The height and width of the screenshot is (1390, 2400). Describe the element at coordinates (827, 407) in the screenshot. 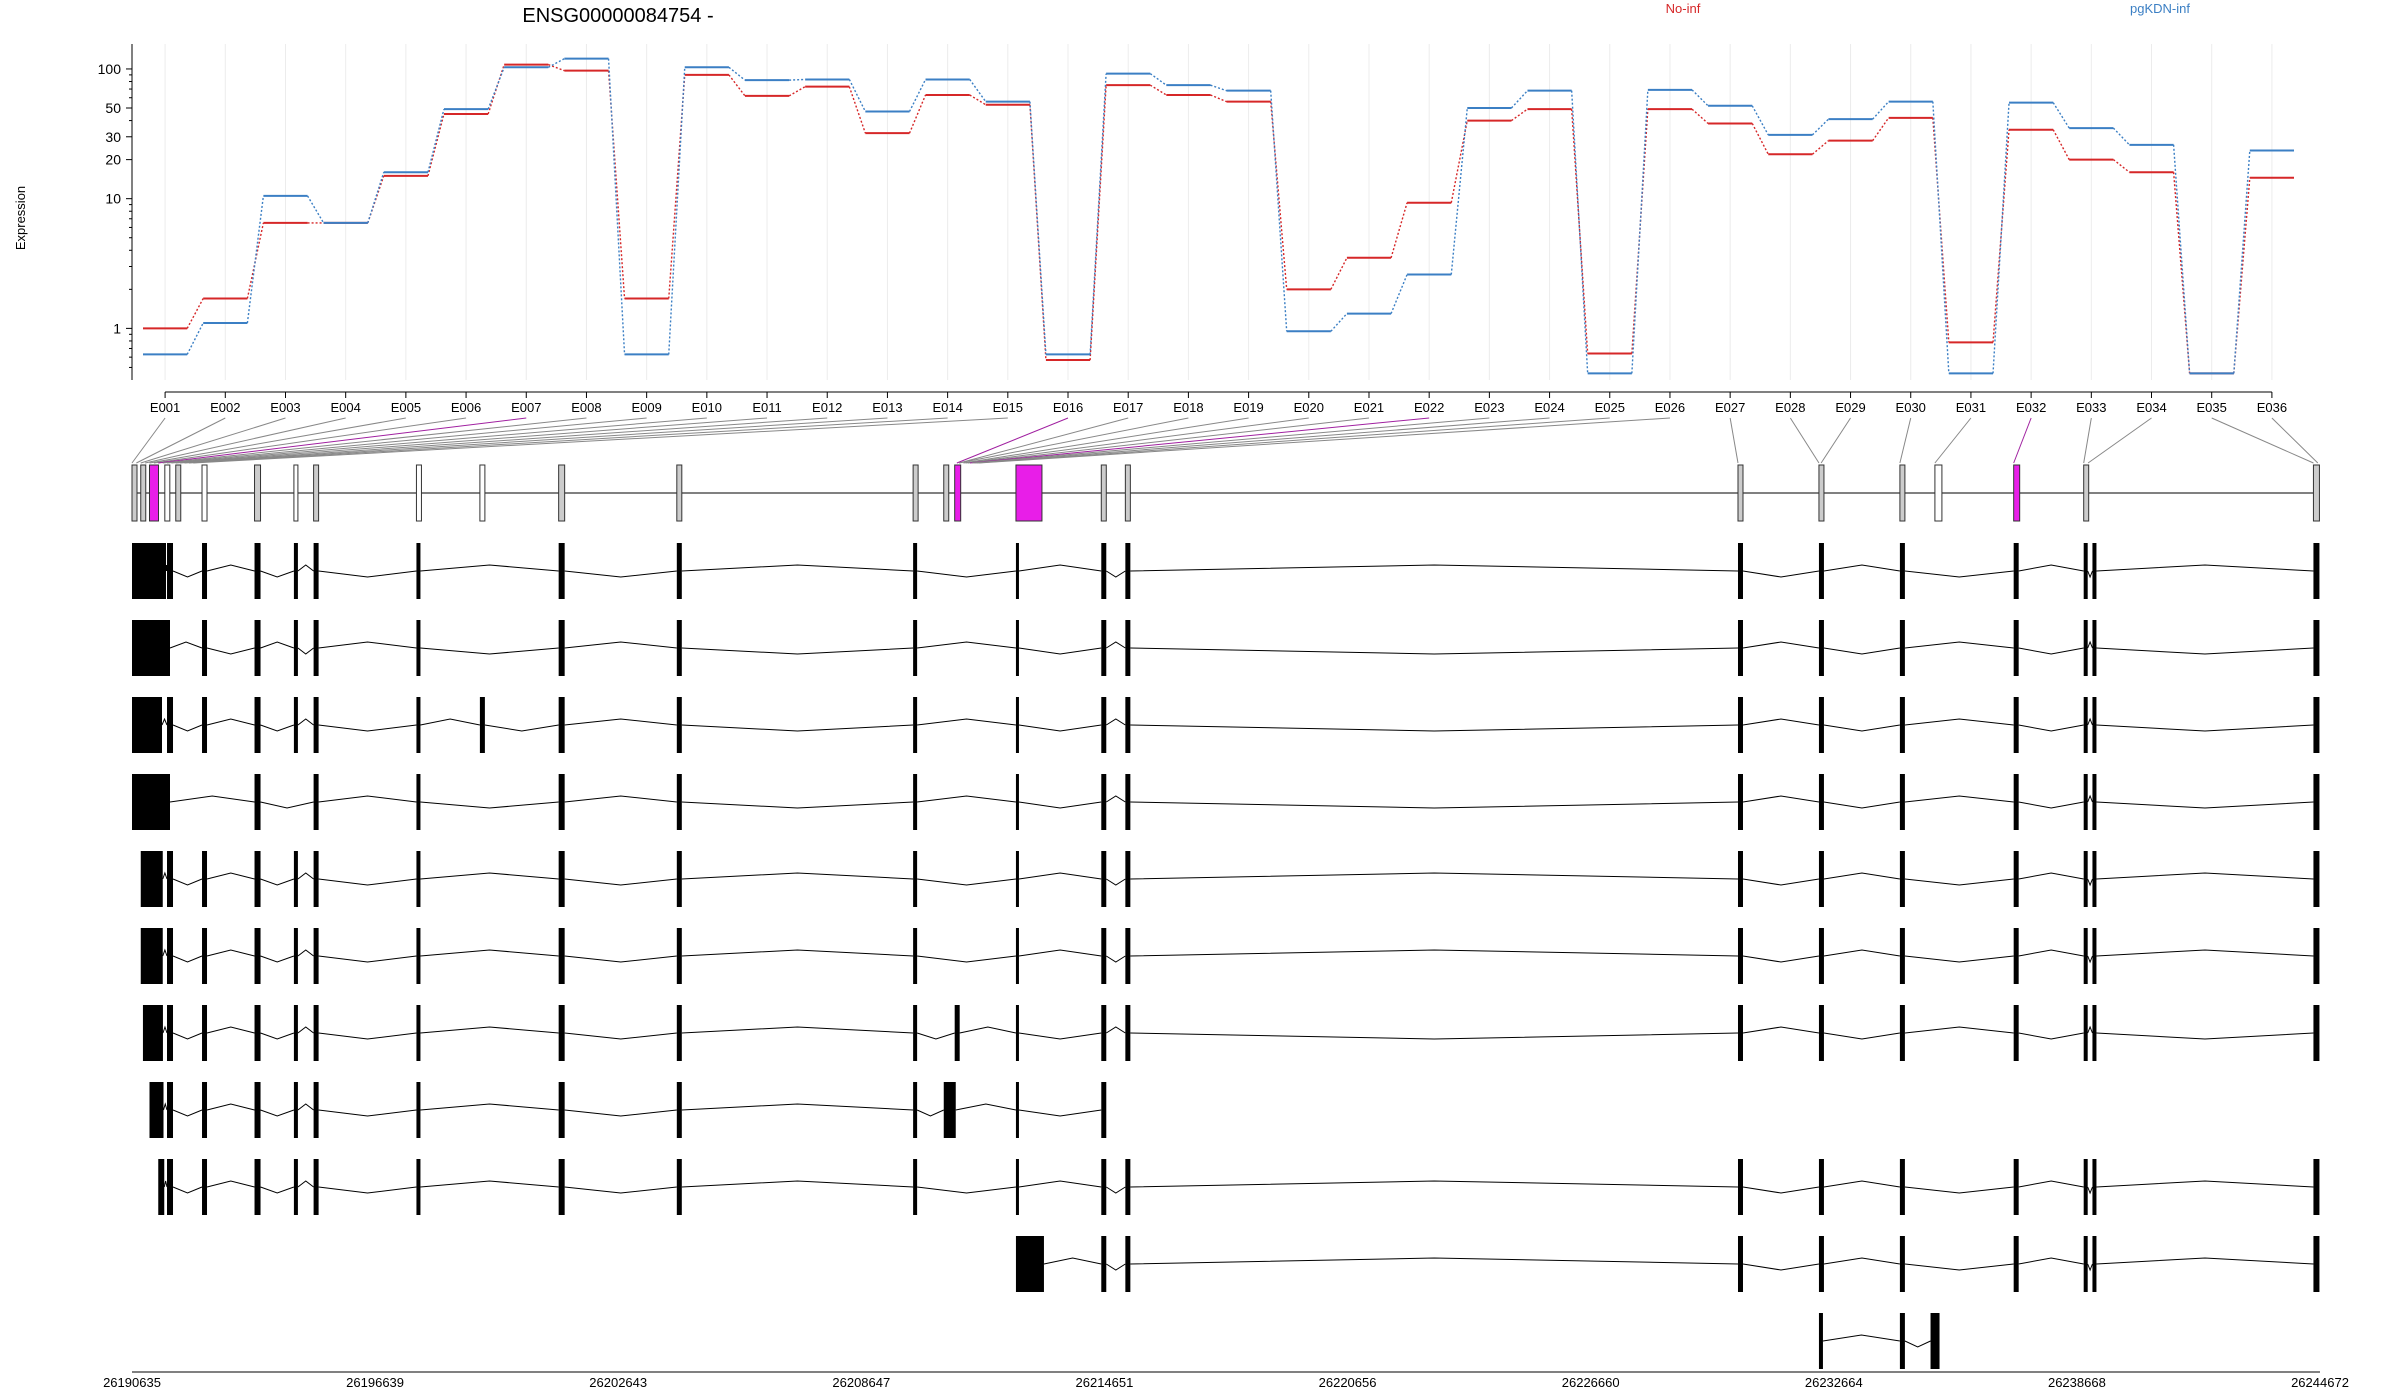

I see `x-tick-label: E012` at that location.